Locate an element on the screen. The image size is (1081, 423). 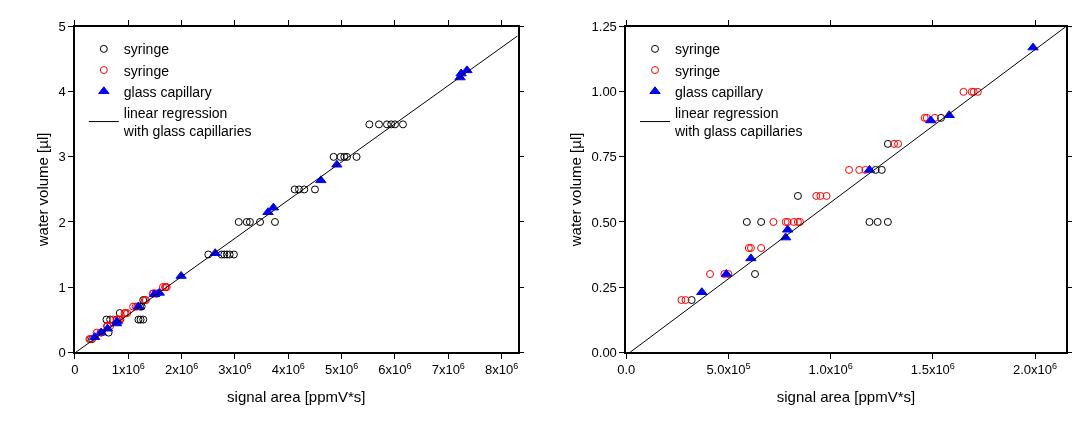
x-tick-label: 1.0x10$^{6}$ is located at coordinates (830, 369).